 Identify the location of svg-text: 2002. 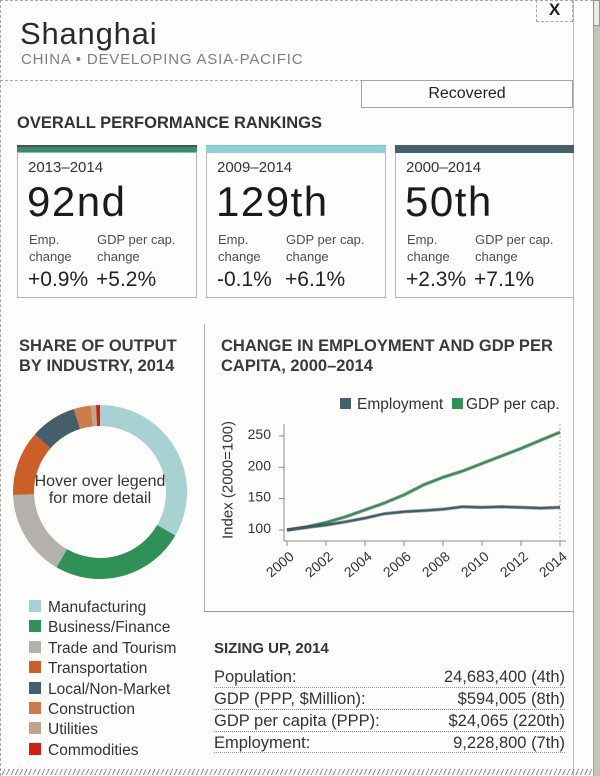
(319, 564).